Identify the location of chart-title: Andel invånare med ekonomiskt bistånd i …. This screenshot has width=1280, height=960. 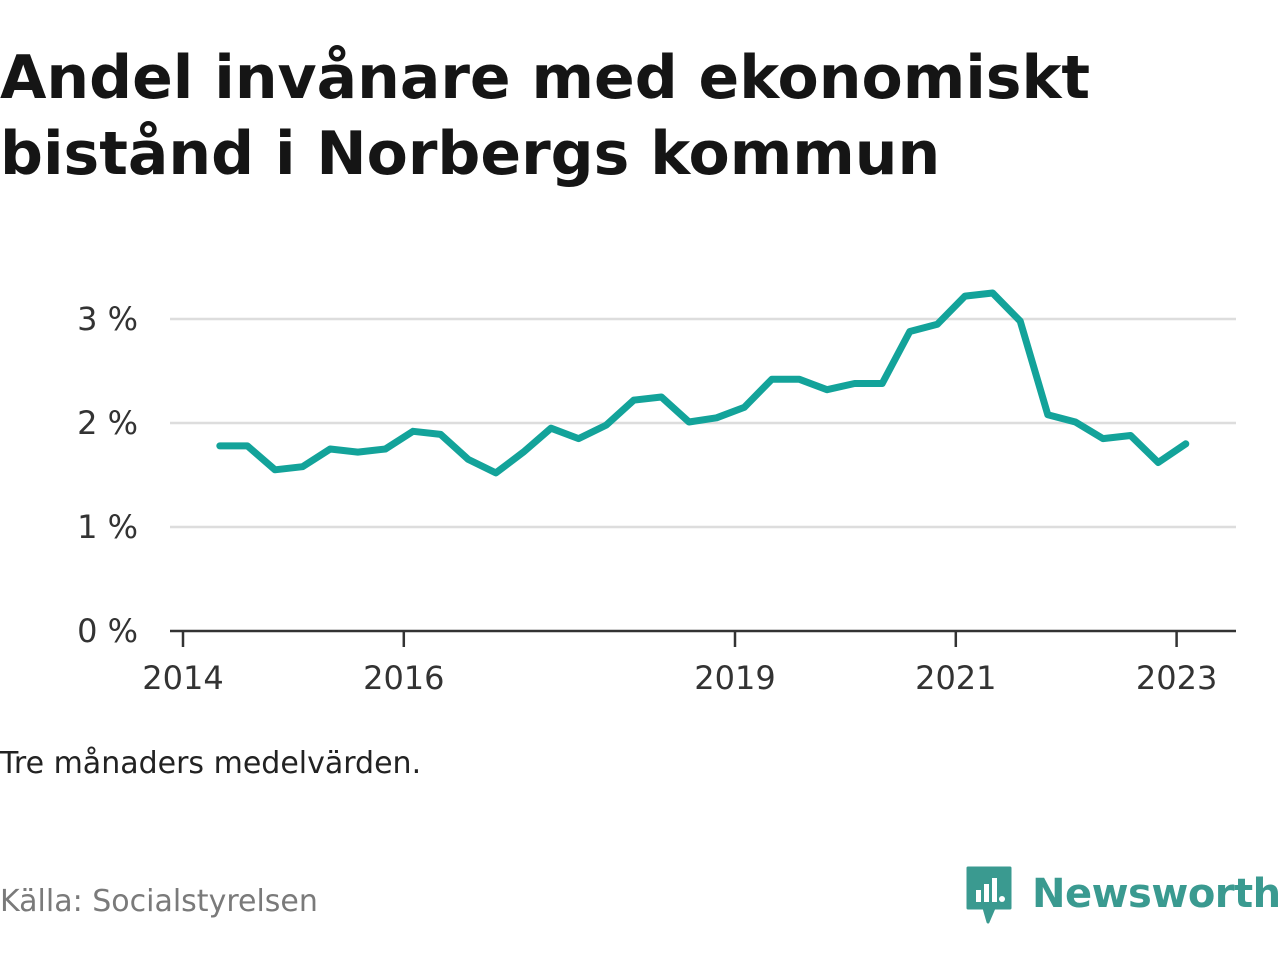
(545, 116).